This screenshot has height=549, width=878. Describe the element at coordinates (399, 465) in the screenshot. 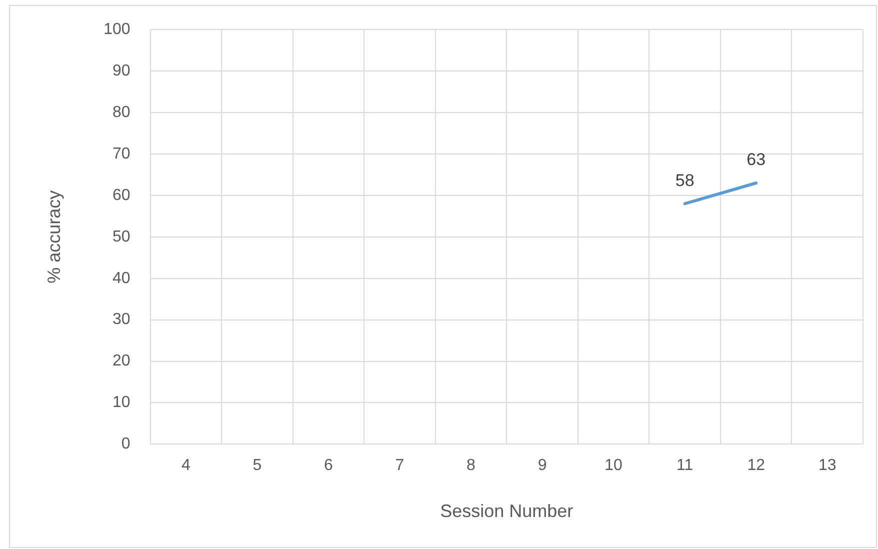

I see `x-tick-label: 7` at that location.